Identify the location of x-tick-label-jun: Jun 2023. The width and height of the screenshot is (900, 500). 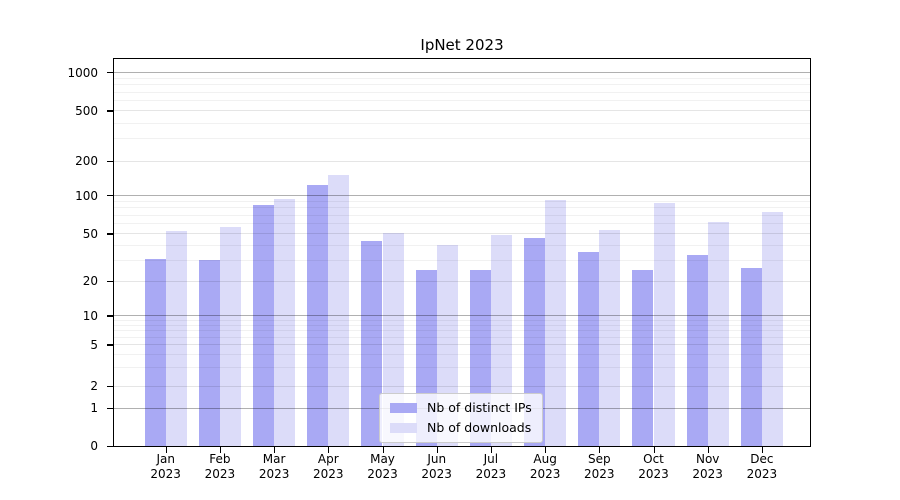
(436, 466).